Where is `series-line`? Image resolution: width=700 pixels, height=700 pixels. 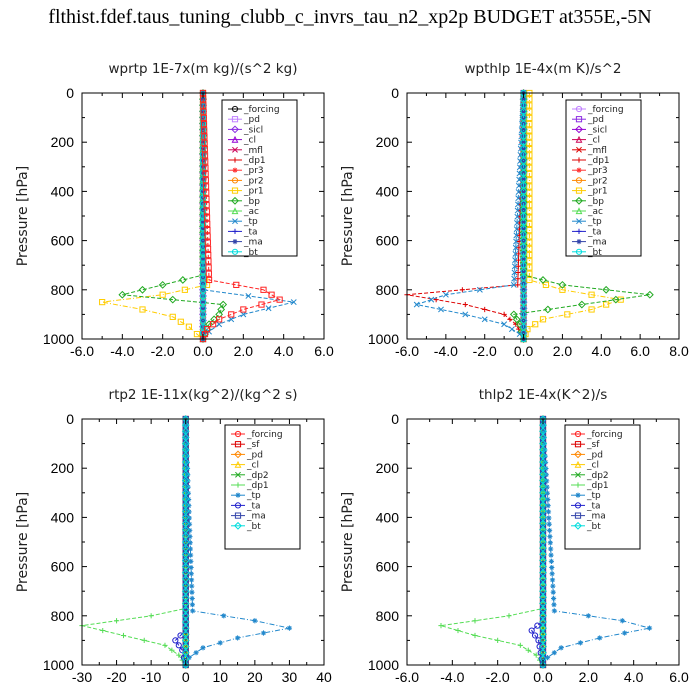
series-line is located at coordinates (572, 216).